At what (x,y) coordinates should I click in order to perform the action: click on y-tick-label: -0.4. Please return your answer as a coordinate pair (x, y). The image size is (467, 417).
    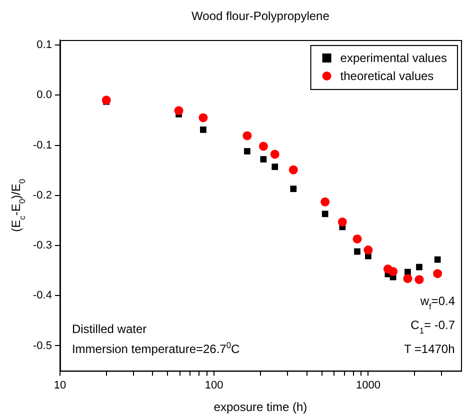
    Looking at the image, I should click on (42, 296).